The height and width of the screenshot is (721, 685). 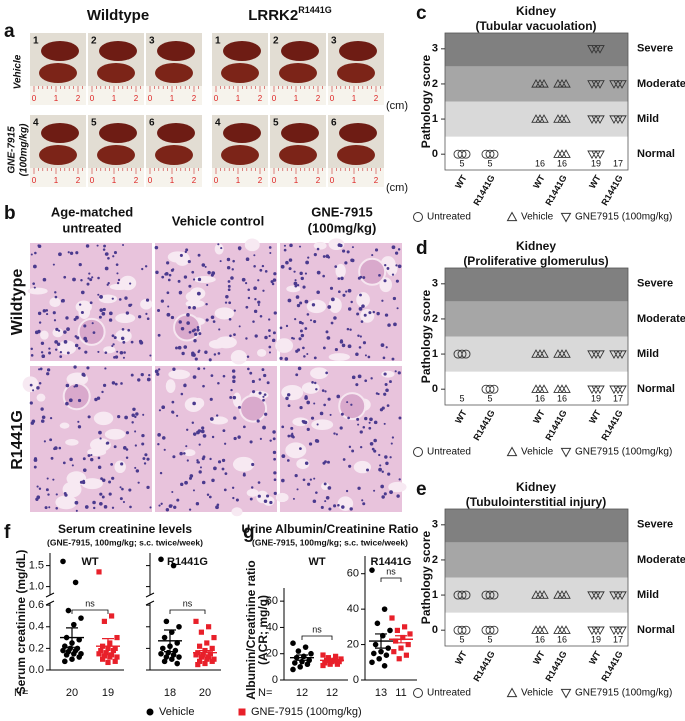 I want to click on legend-label: Vehicle, so click(x=537, y=452).